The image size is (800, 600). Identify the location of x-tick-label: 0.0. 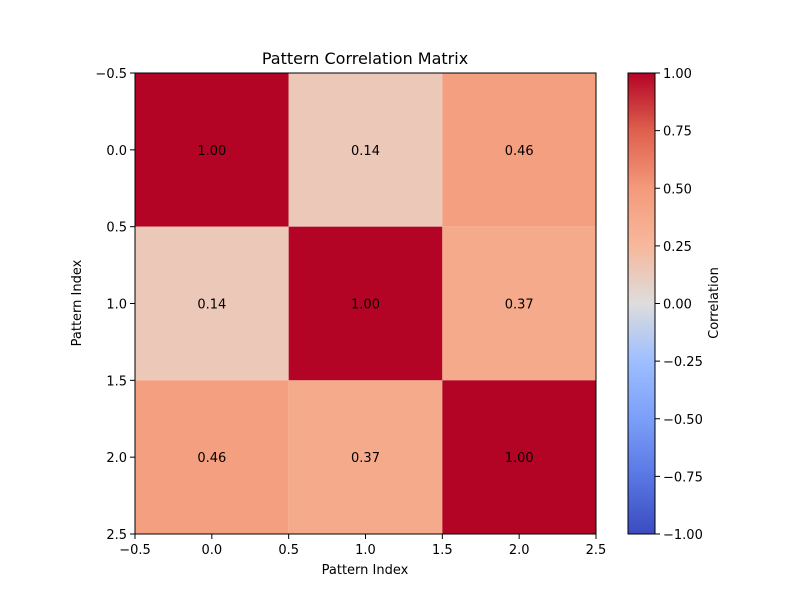
(211, 550).